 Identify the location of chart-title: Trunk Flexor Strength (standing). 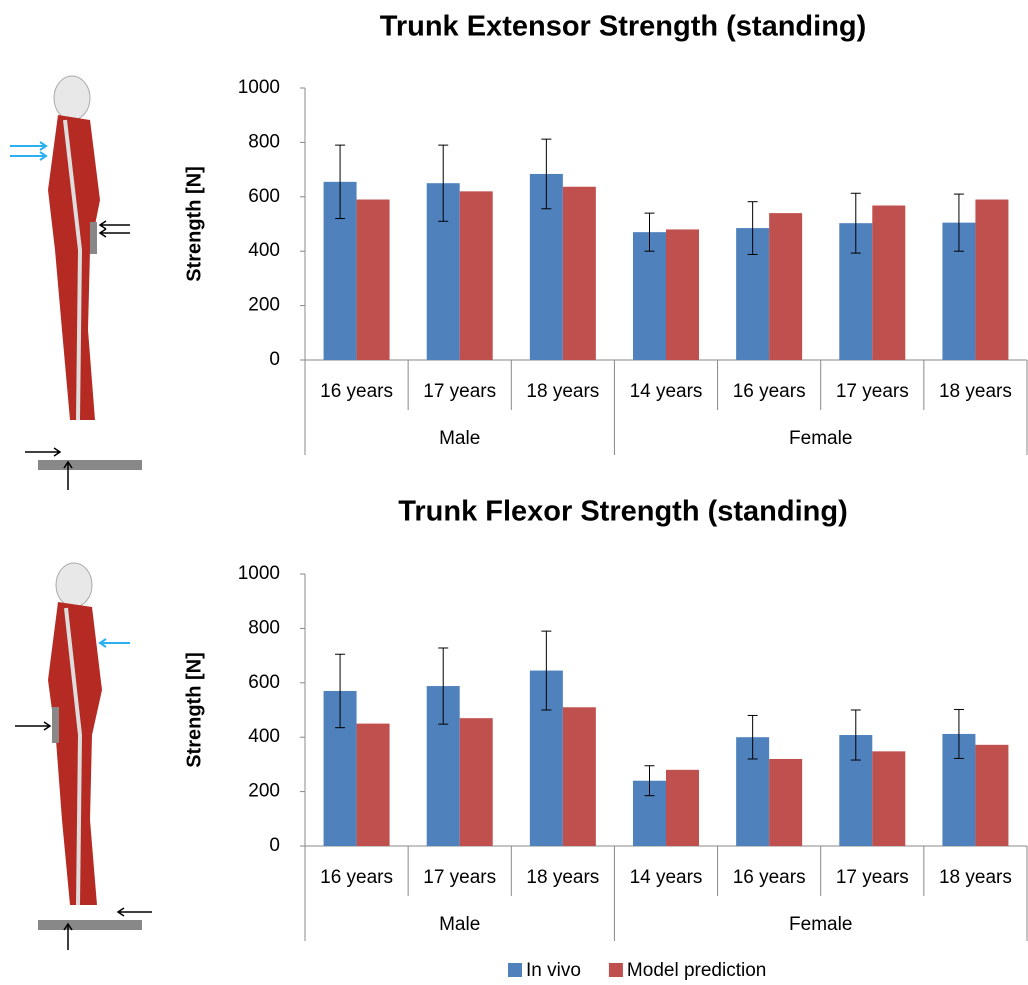
(623, 512).